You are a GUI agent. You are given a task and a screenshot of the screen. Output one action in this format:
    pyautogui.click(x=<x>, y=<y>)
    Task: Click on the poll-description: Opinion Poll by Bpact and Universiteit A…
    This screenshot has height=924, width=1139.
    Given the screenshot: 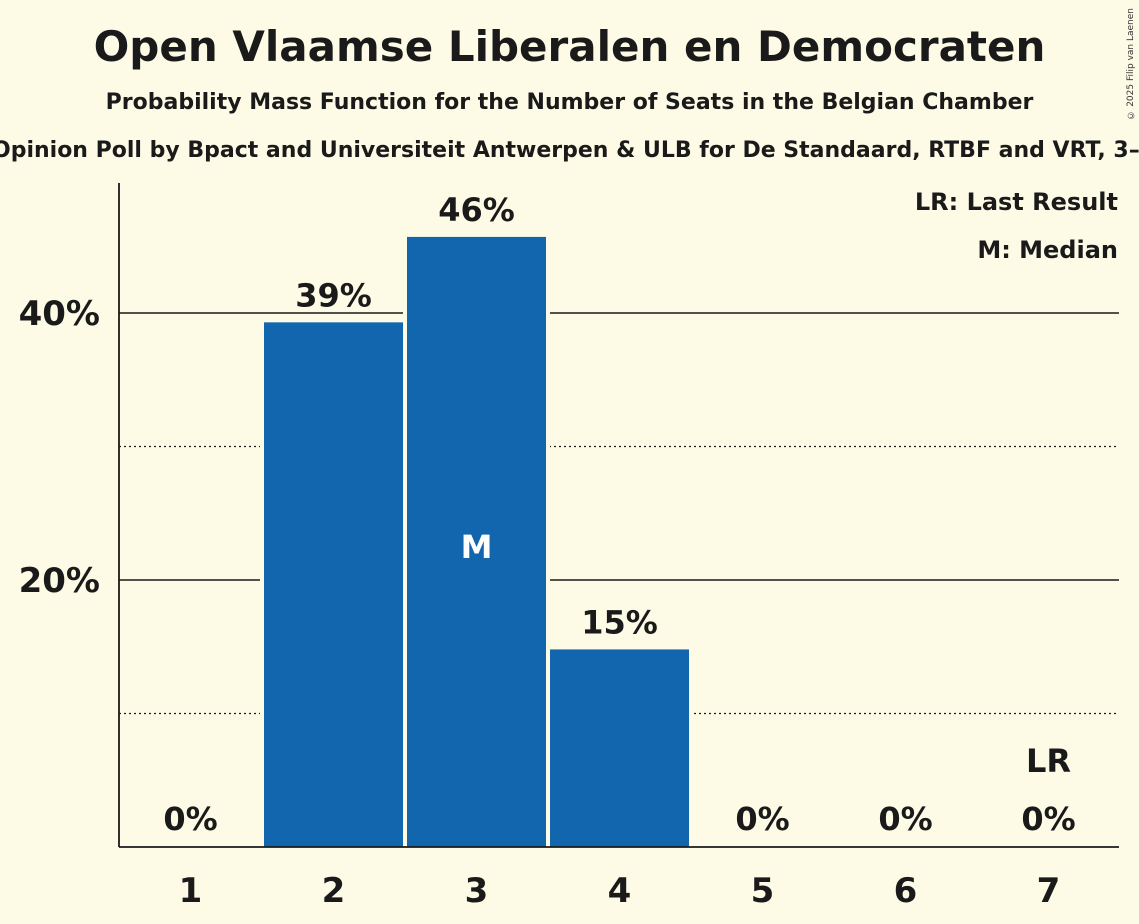 What is the action you would take?
    pyautogui.click(x=569, y=150)
    